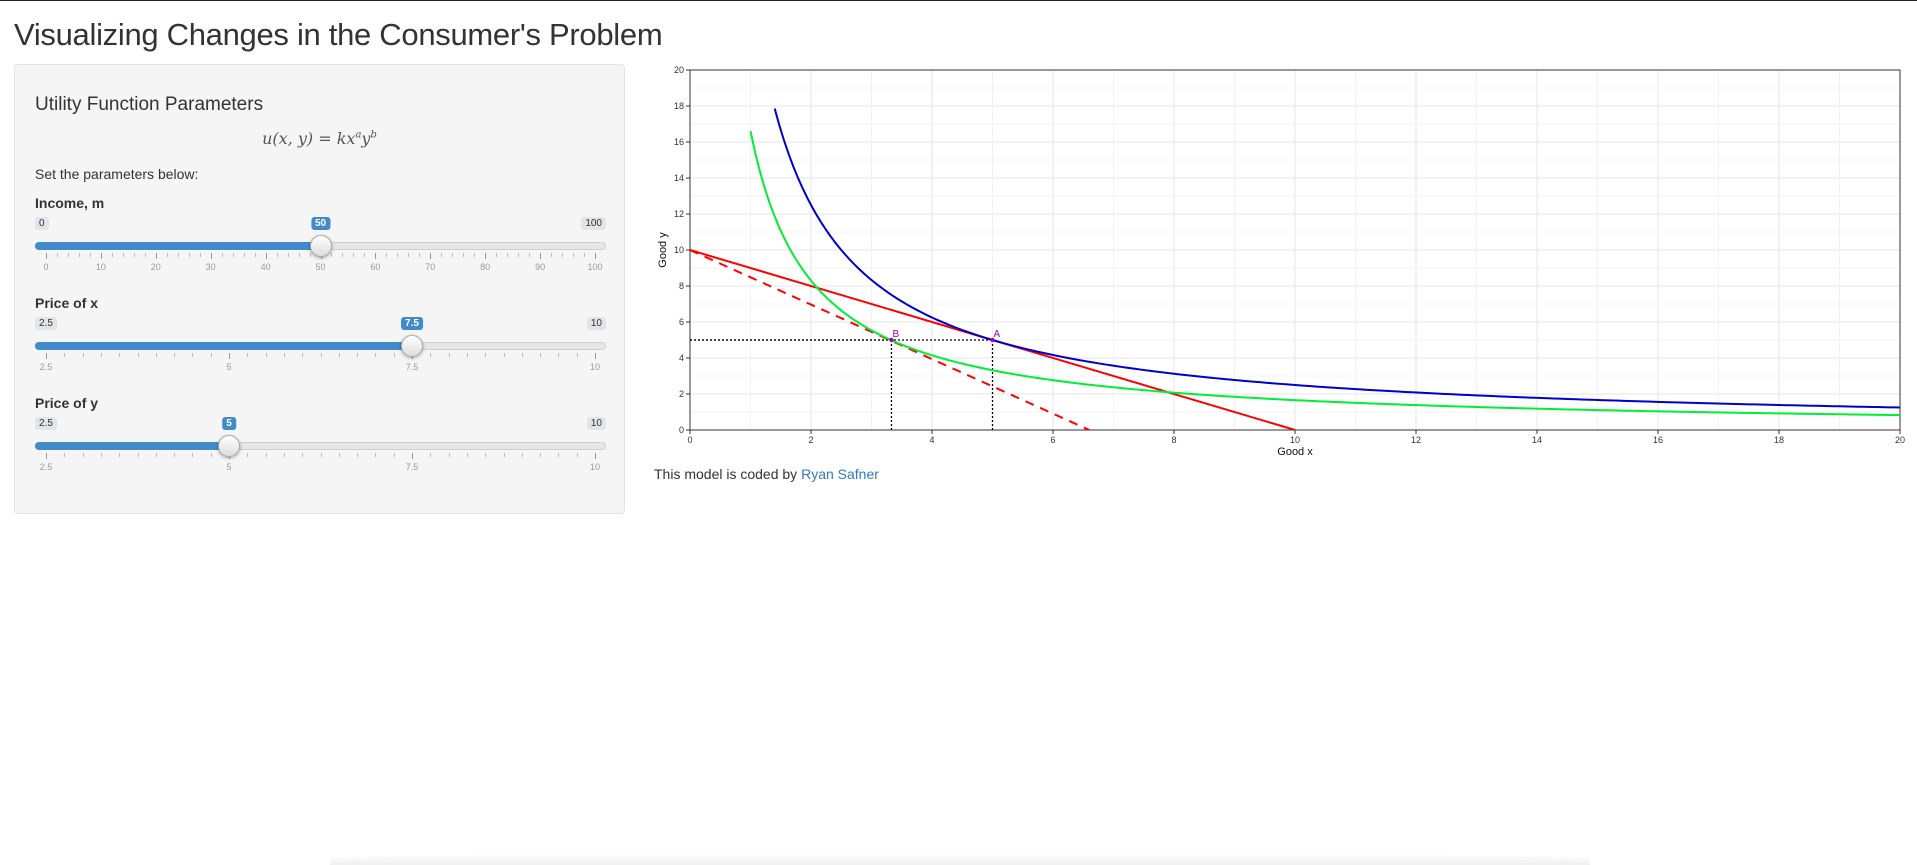 The image size is (1917, 865). What do you see at coordinates (595, 267) in the screenshot?
I see `slider-tick-label: 100` at bounding box center [595, 267].